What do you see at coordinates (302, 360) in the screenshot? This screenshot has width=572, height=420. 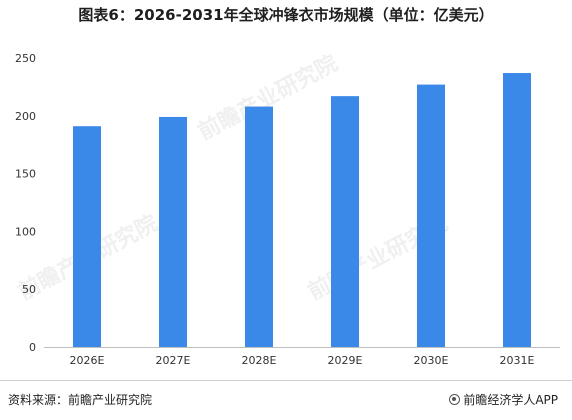 I see `x-axis: 2026E 2027E 2028E 2029E 2030E 2031E` at bounding box center [302, 360].